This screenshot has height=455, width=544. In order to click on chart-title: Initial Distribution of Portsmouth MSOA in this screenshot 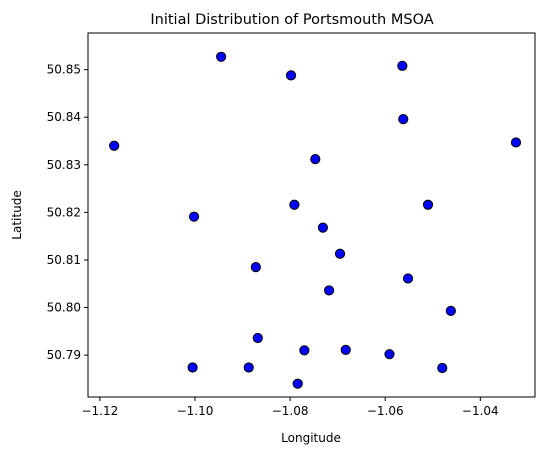, I will do `click(291, 20)`.